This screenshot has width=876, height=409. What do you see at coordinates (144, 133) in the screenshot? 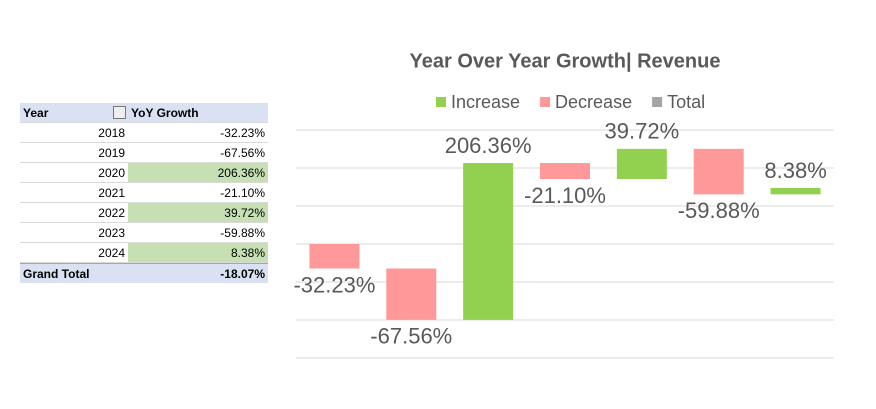
I see `table-row: 2018 -32.23%` at bounding box center [144, 133].